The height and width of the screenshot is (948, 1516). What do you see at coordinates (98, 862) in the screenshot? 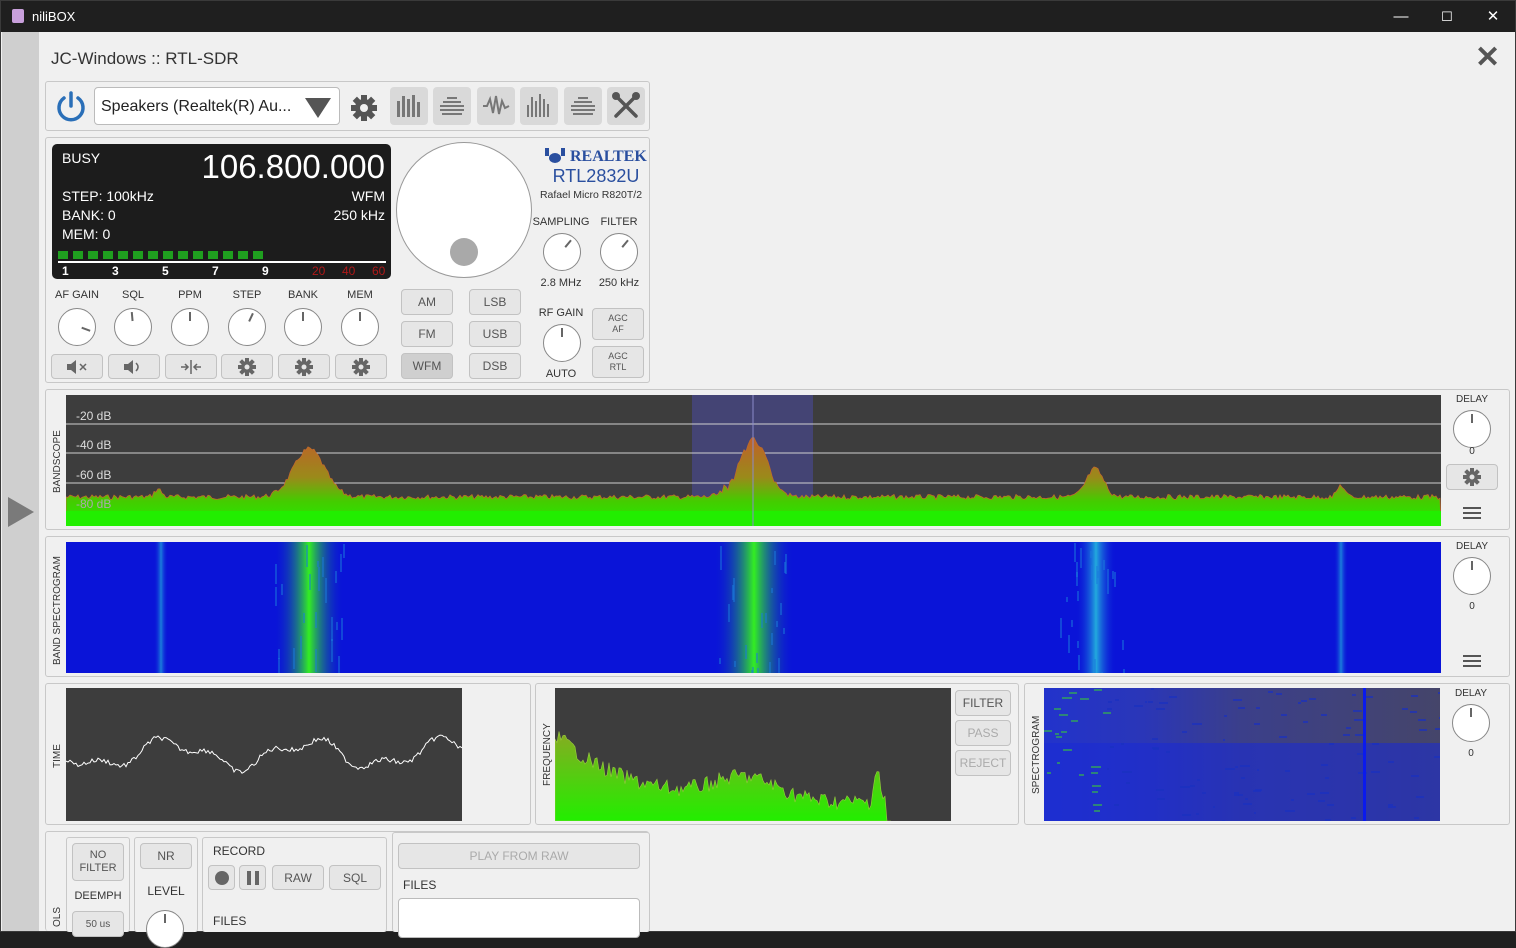
I see `no-filter-button: NO FILTER` at bounding box center [98, 862].